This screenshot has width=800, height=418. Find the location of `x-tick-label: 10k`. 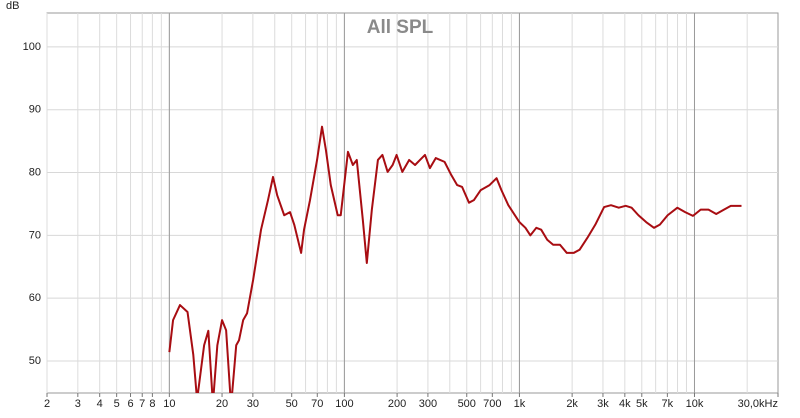

x-tick-label: 10k is located at coordinates (695, 404).